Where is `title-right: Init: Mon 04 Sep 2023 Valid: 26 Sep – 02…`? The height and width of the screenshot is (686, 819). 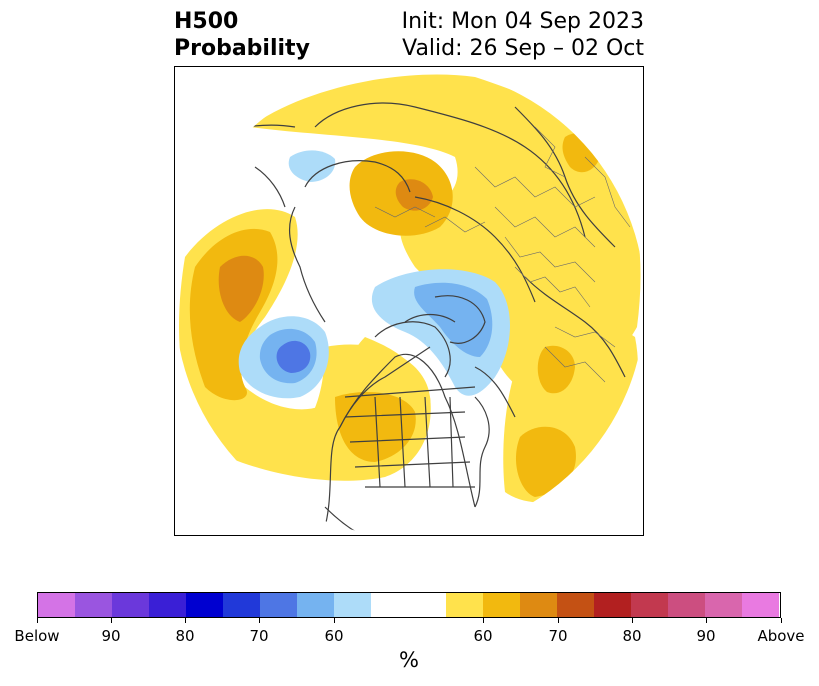 title-right: Init: Mon 04 Sep 2023 Valid: 26 Sep – 02… is located at coordinates (523, 35).